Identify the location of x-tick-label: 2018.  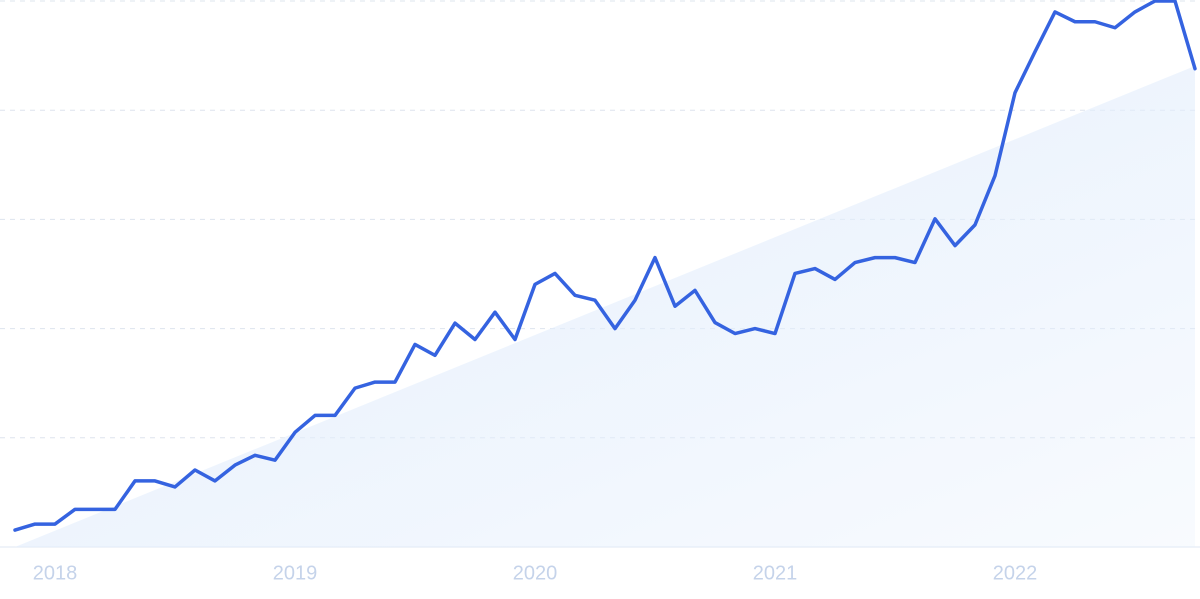
(55, 573).